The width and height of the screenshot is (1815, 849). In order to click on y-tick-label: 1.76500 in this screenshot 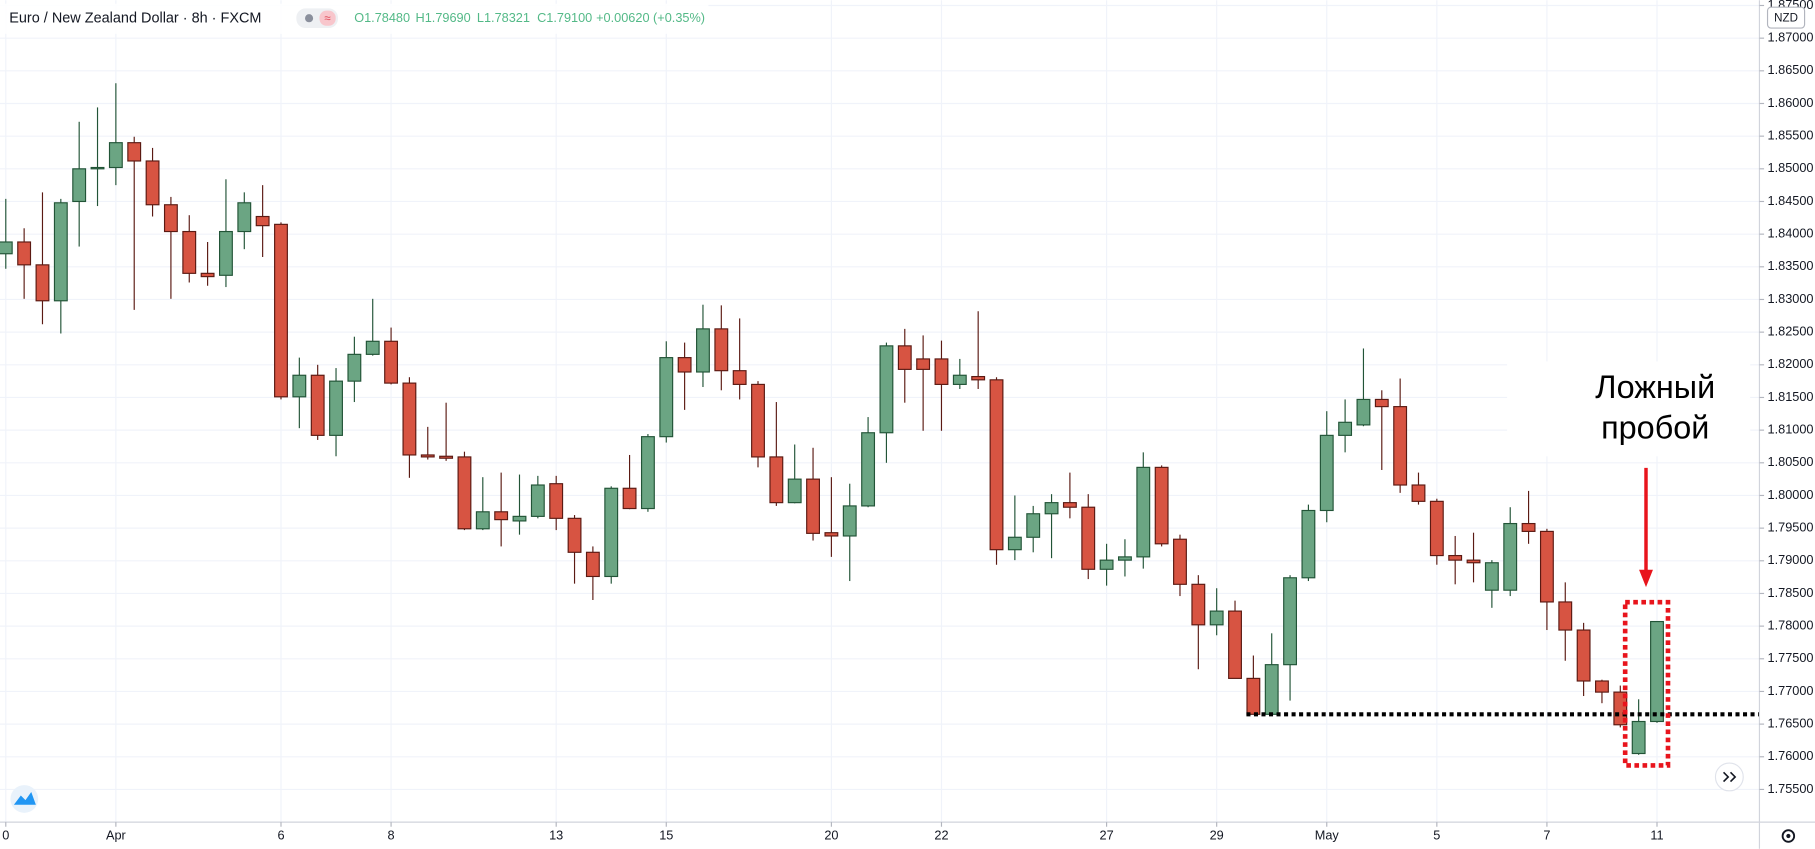, I will do `click(1791, 722)`.